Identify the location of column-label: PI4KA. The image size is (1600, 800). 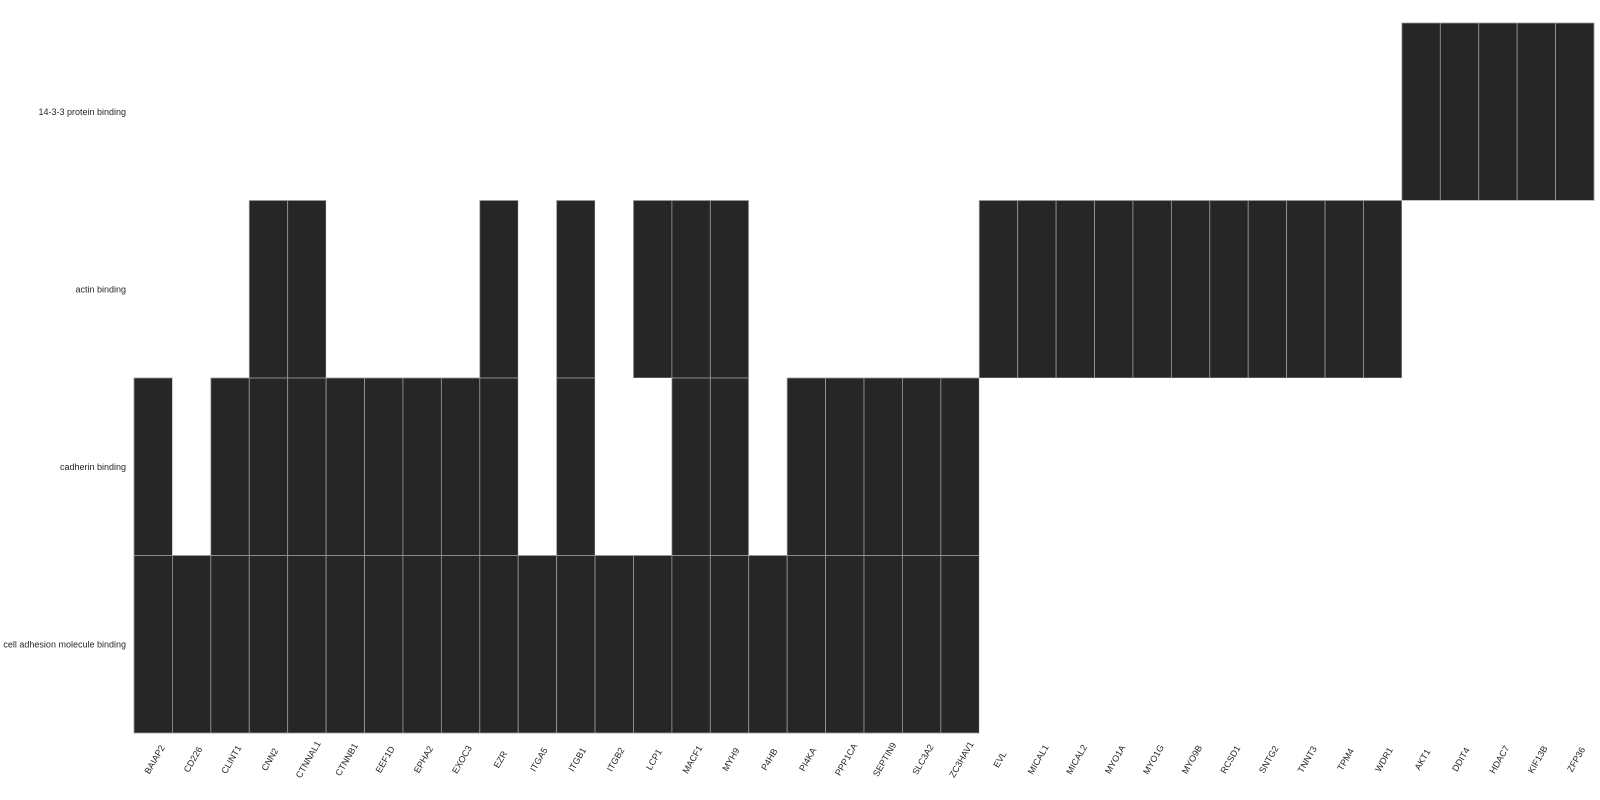
(807, 759).